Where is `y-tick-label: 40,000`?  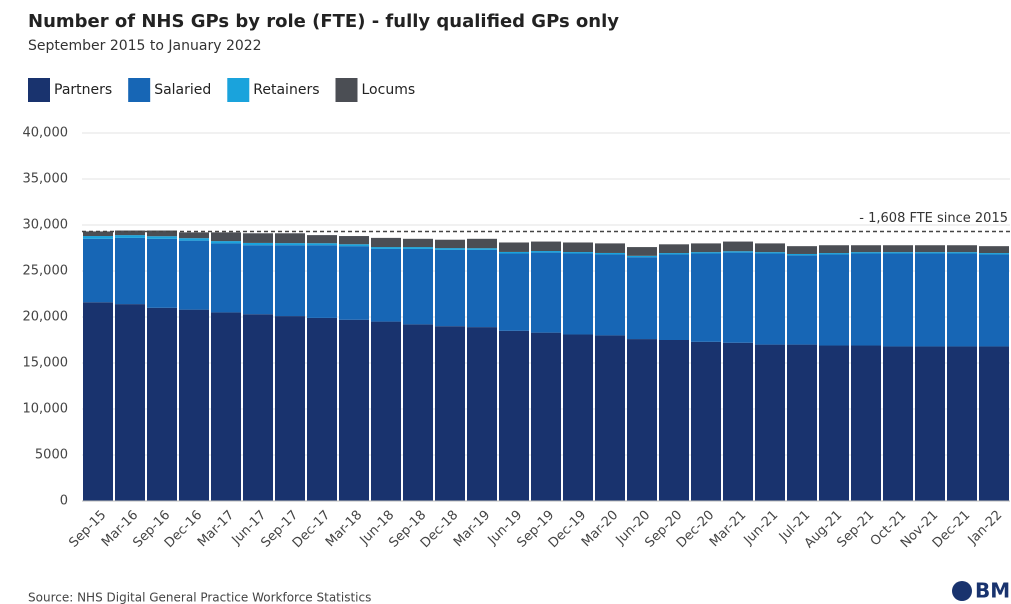 y-tick-label: 40,000 is located at coordinates (46, 133).